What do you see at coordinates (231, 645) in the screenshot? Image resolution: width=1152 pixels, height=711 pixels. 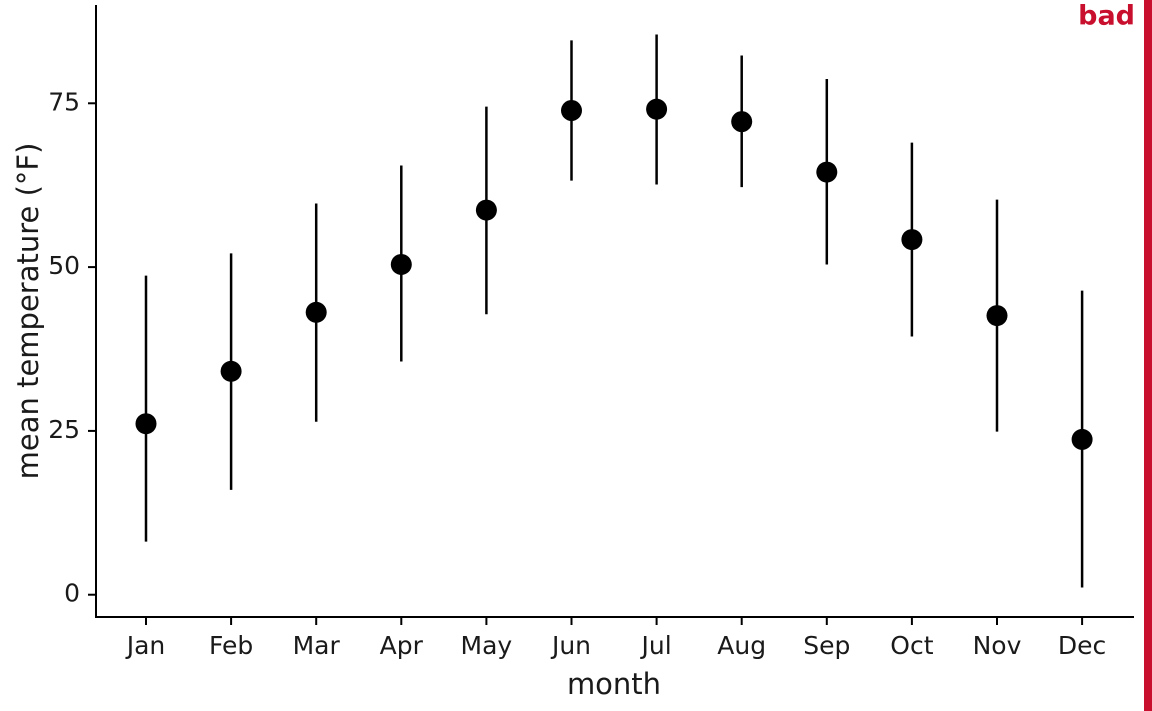 I see `x-tick-label: Feb` at bounding box center [231, 645].